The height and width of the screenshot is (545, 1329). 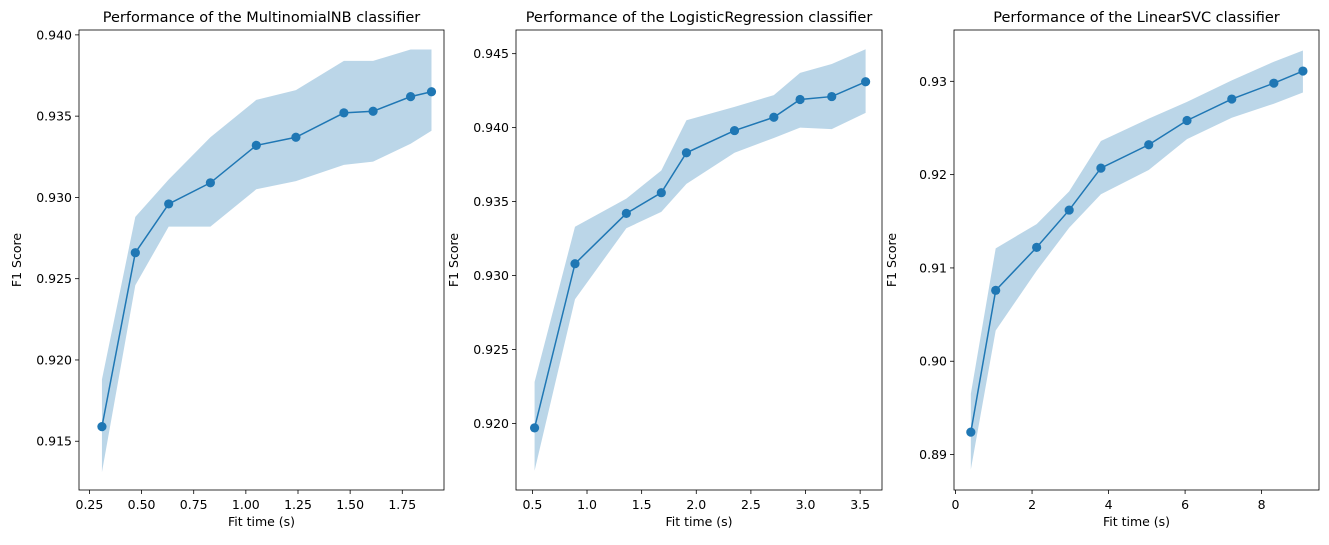 I want to click on x-tick-label: 2.5, so click(x=751, y=504).